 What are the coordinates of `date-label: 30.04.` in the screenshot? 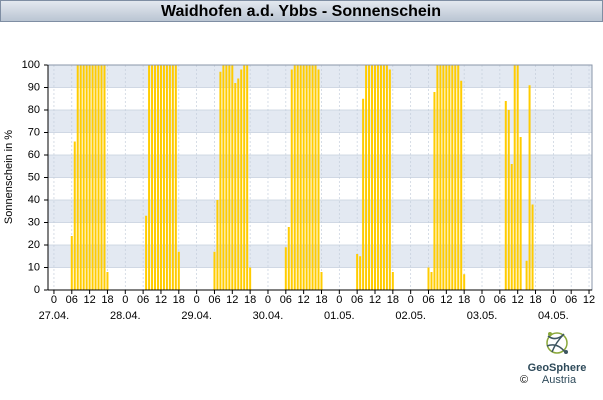 It's located at (268, 316).